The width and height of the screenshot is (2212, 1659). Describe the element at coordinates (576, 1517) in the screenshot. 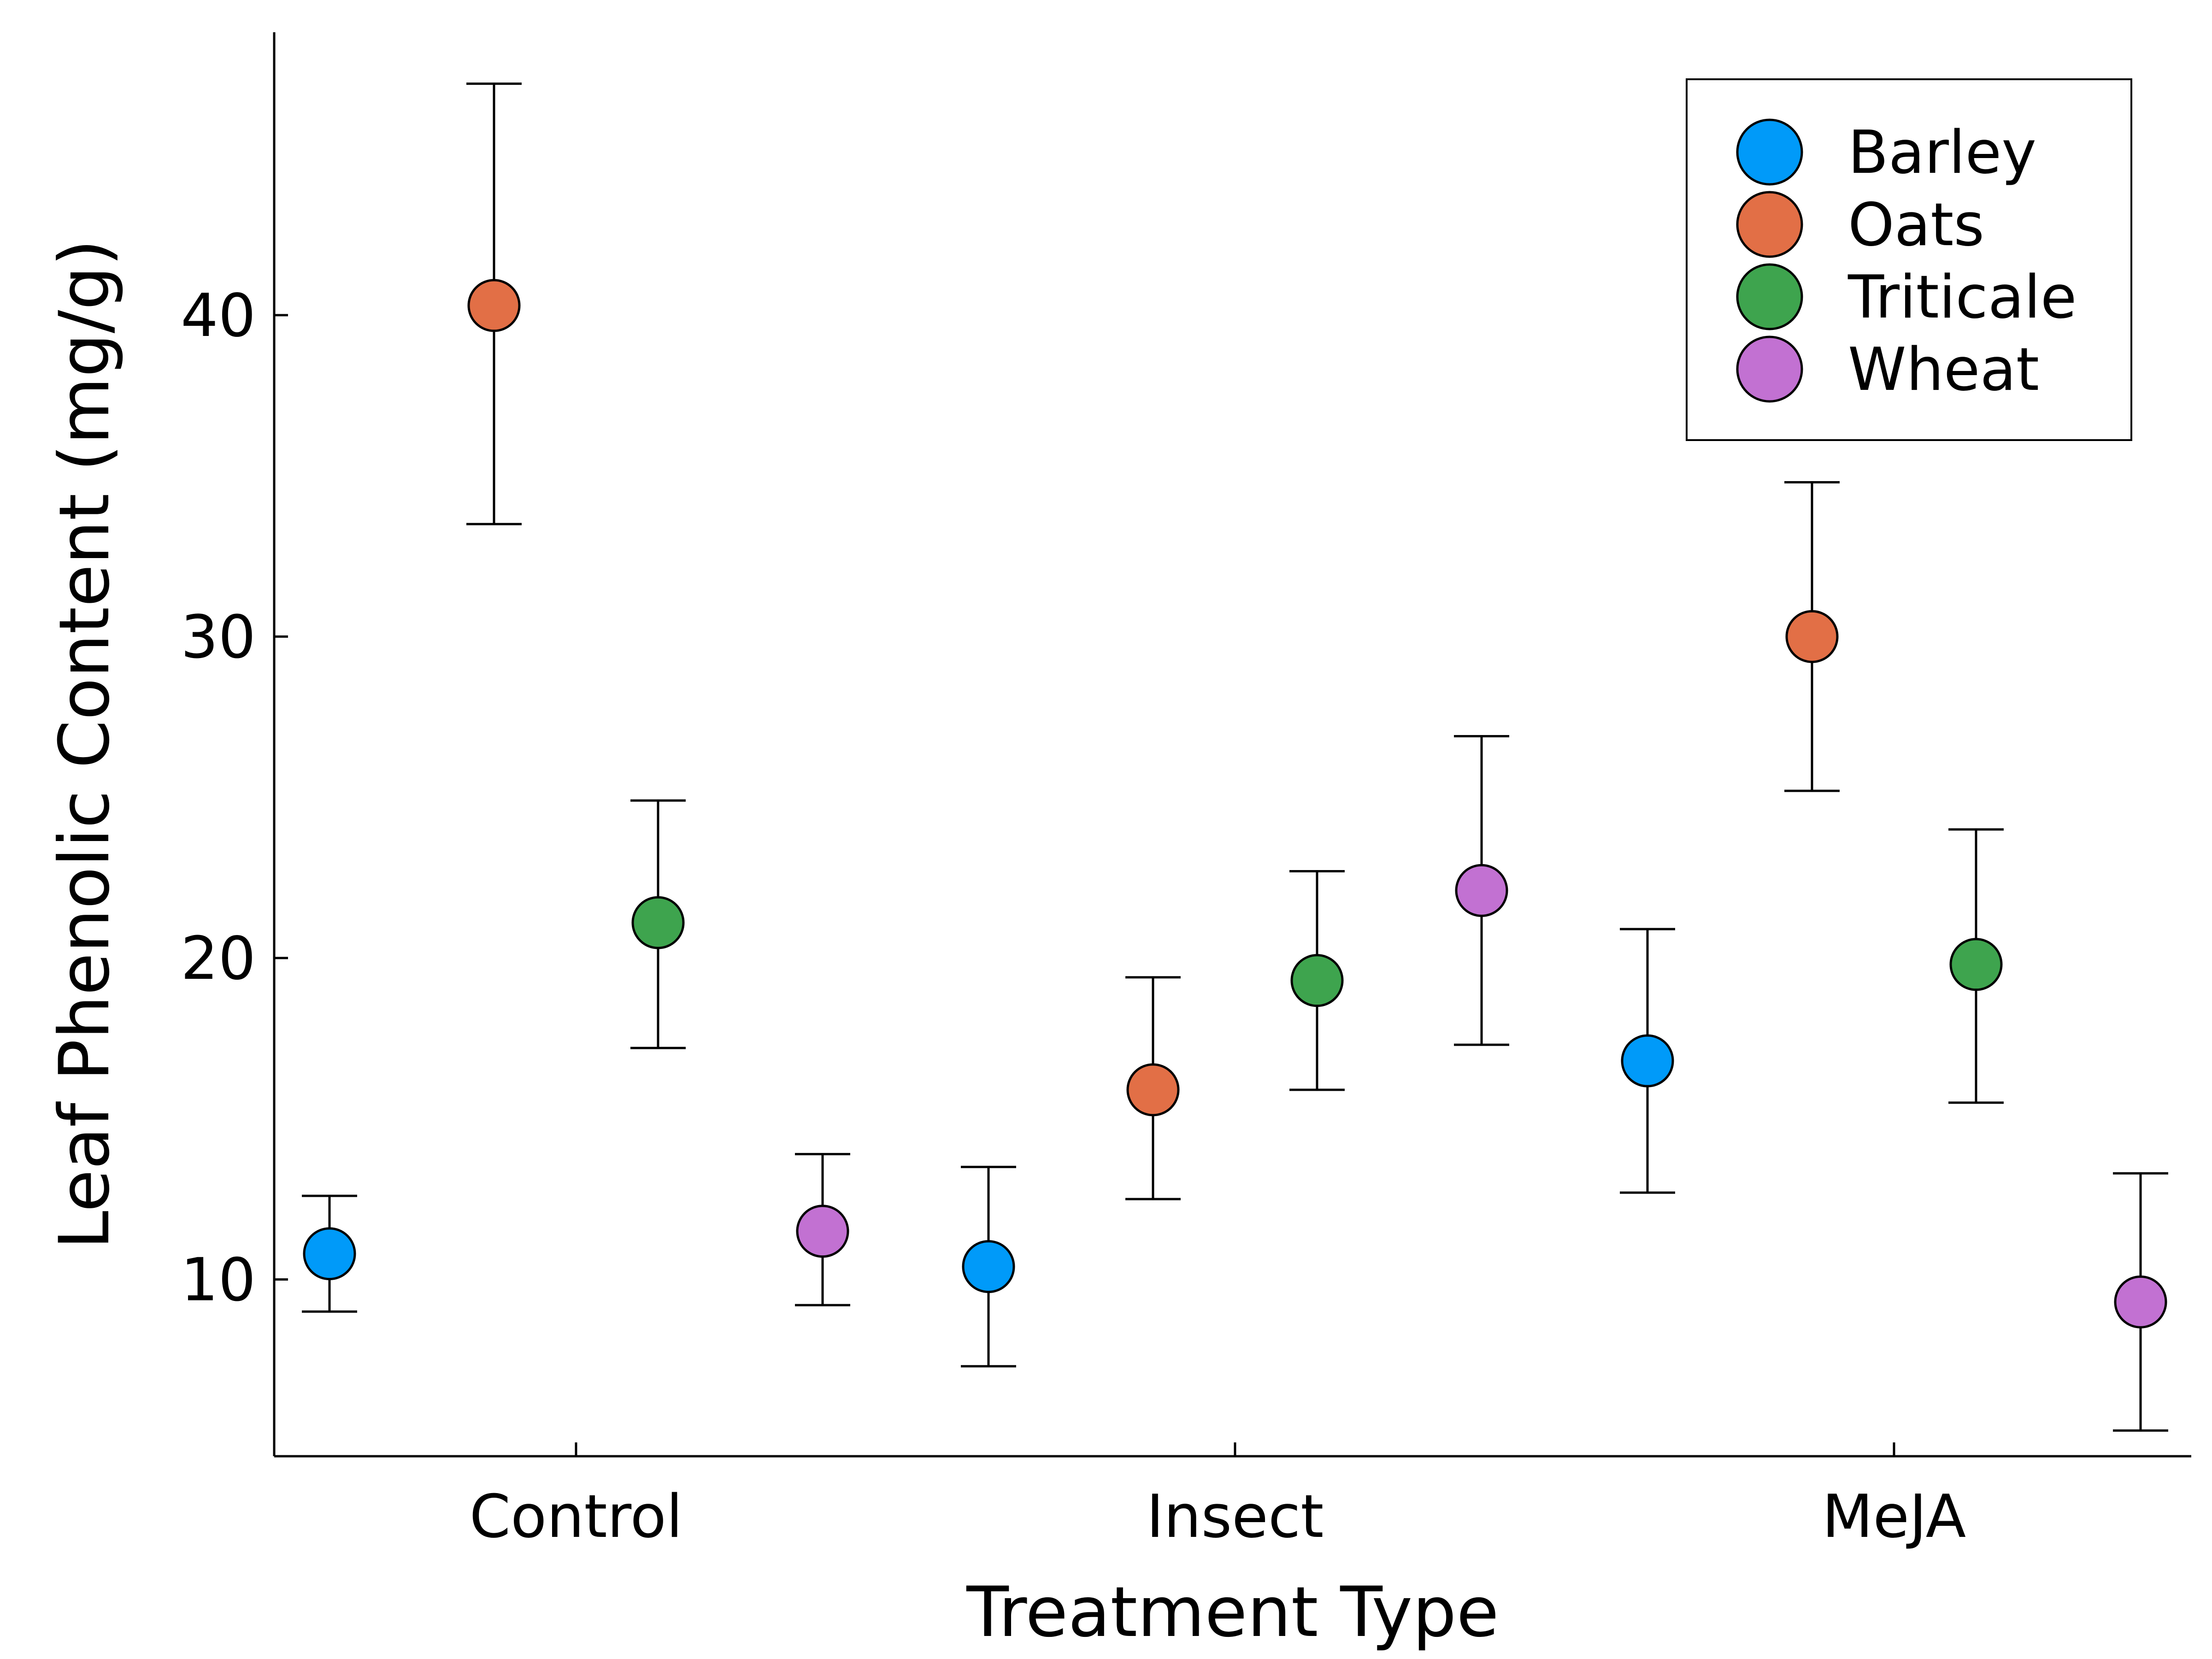

I see `x-tick-label: Control` at that location.